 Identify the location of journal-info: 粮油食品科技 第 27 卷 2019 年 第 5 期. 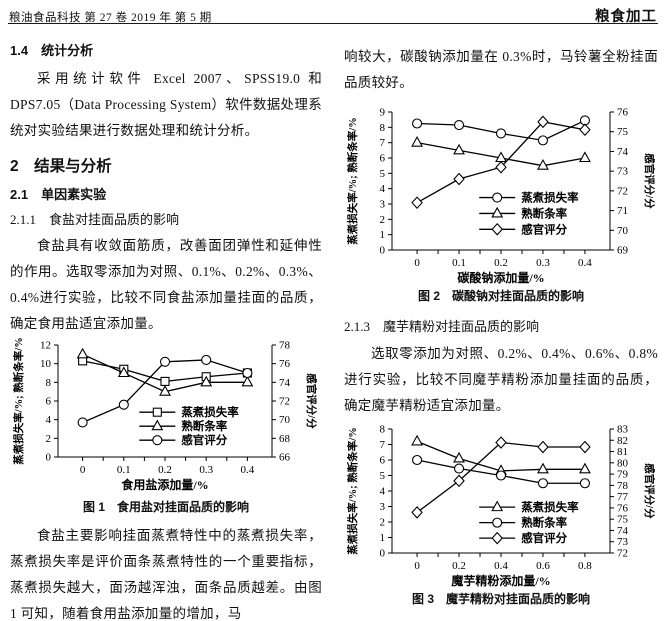
(110, 18).